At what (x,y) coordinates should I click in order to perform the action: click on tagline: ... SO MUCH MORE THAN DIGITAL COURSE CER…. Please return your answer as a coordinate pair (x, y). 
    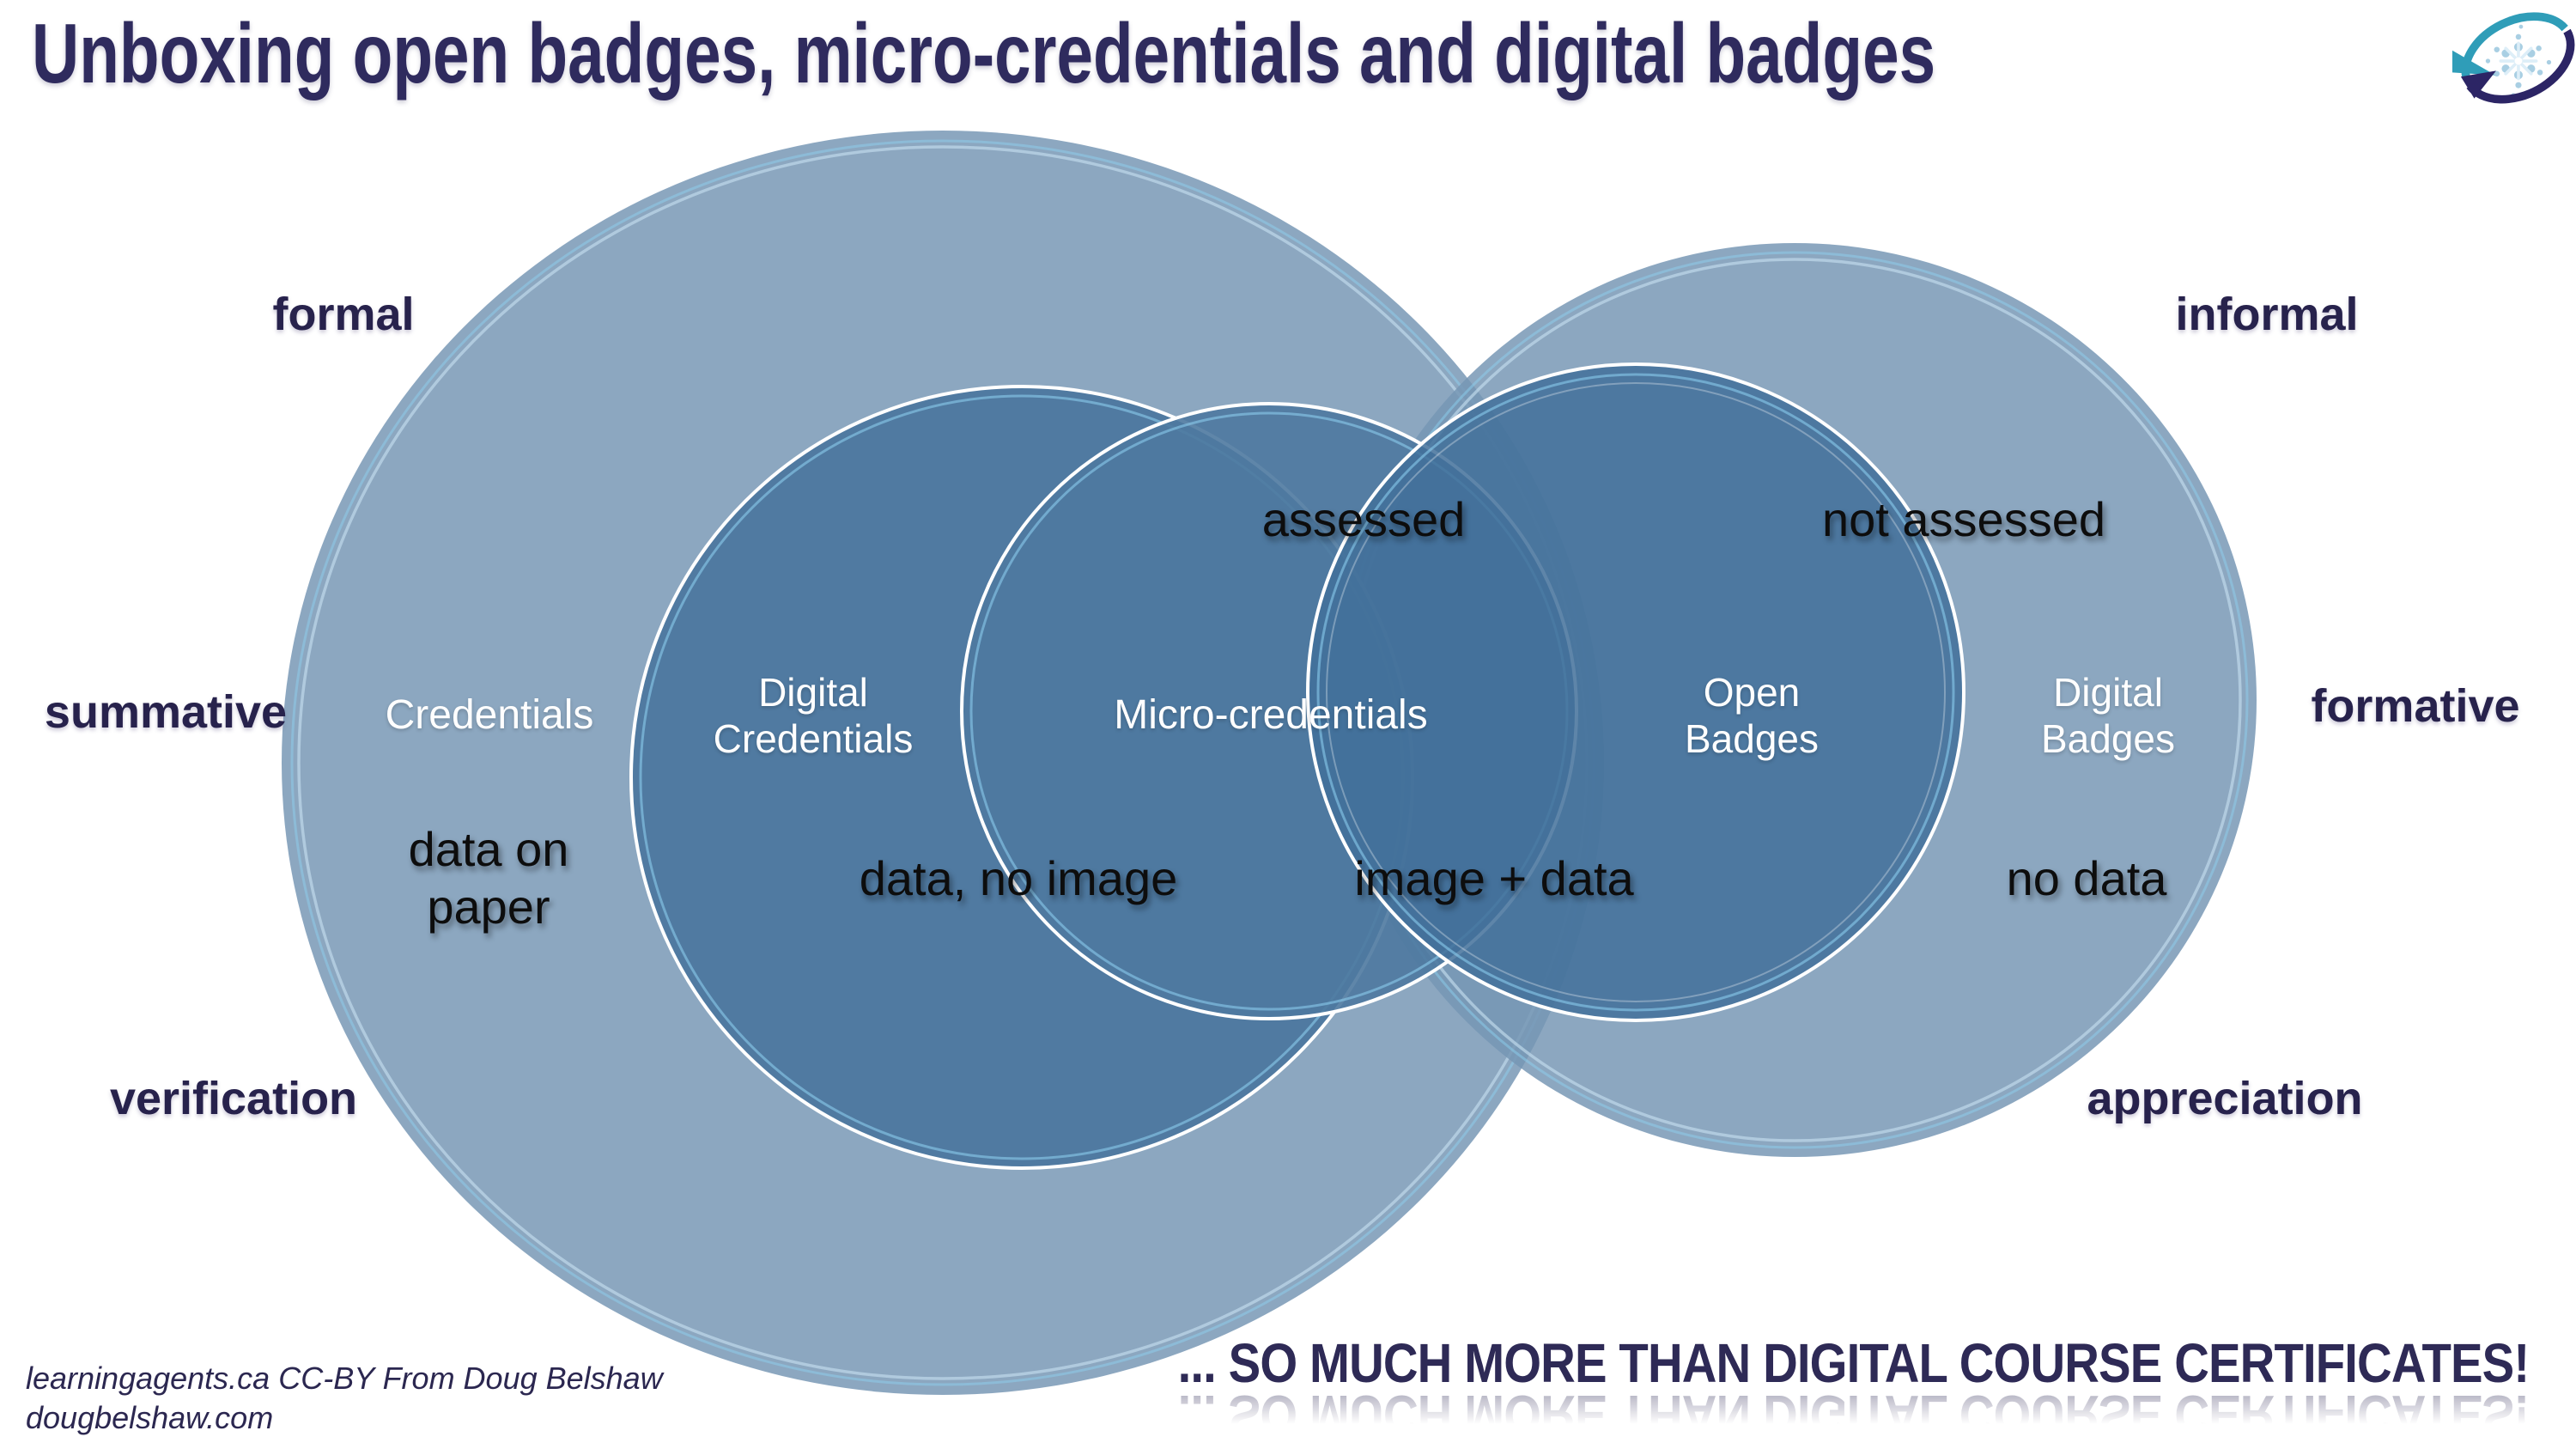
    Looking at the image, I should click on (1762, 1388).